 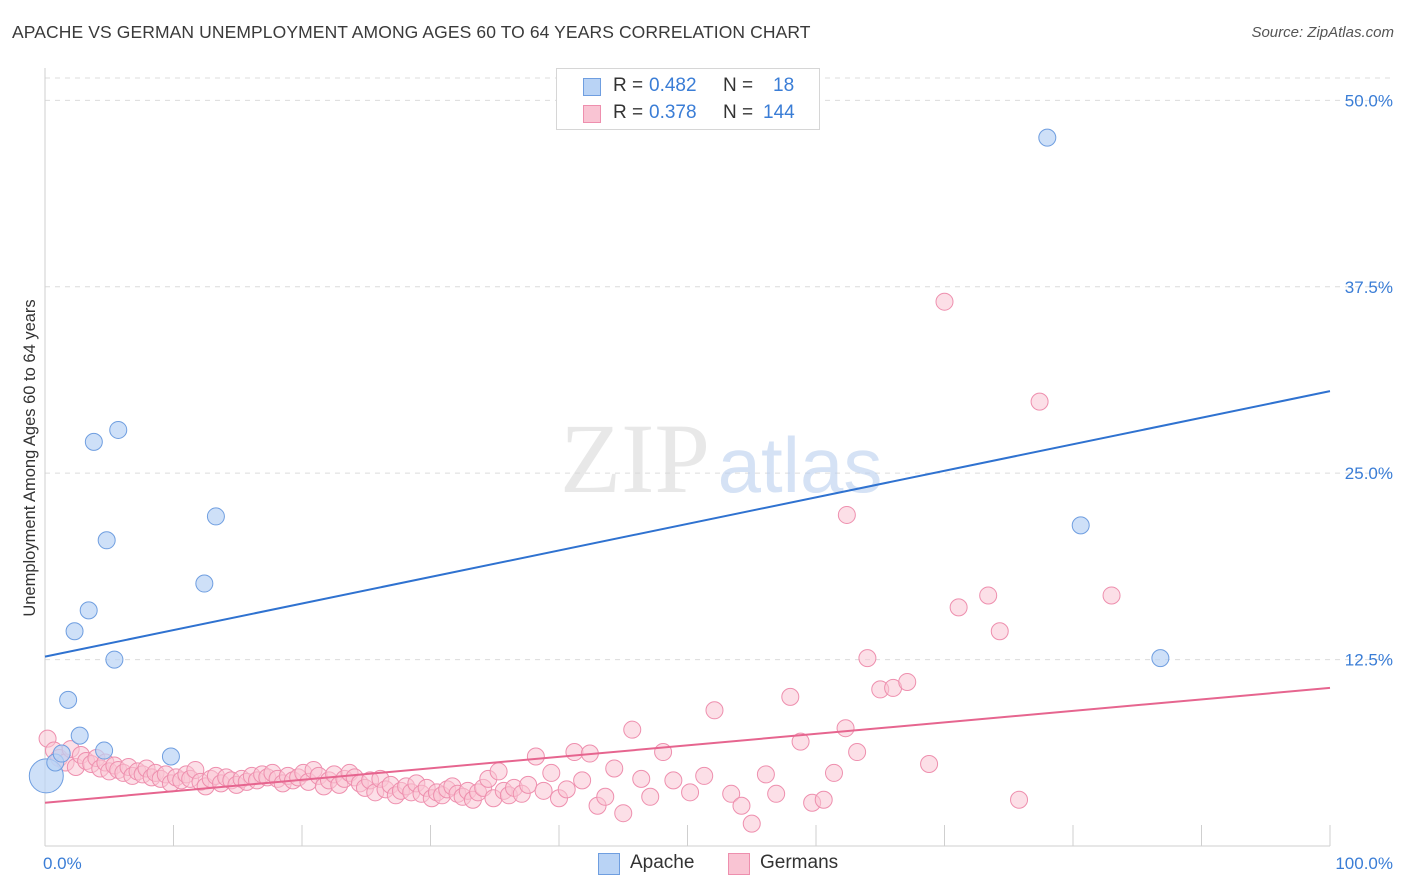 I want to click on y-tick-label: 12.5%, so click(x=1369, y=660).